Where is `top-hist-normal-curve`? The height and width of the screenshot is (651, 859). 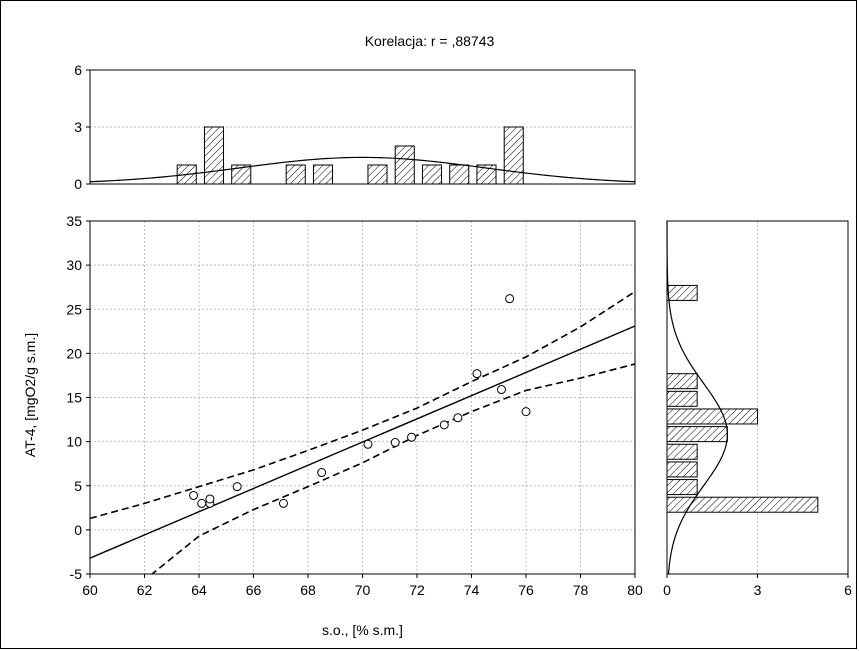 top-hist-normal-curve is located at coordinates (362, 169).